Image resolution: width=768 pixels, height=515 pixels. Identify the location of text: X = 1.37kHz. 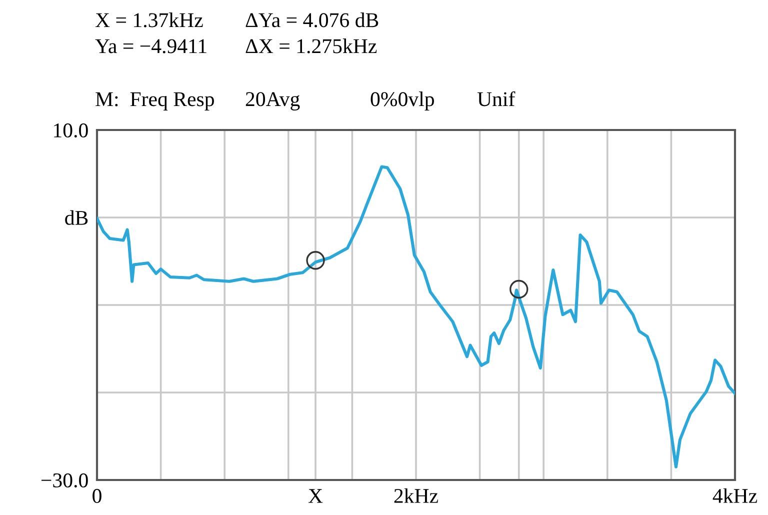
(149, 20).